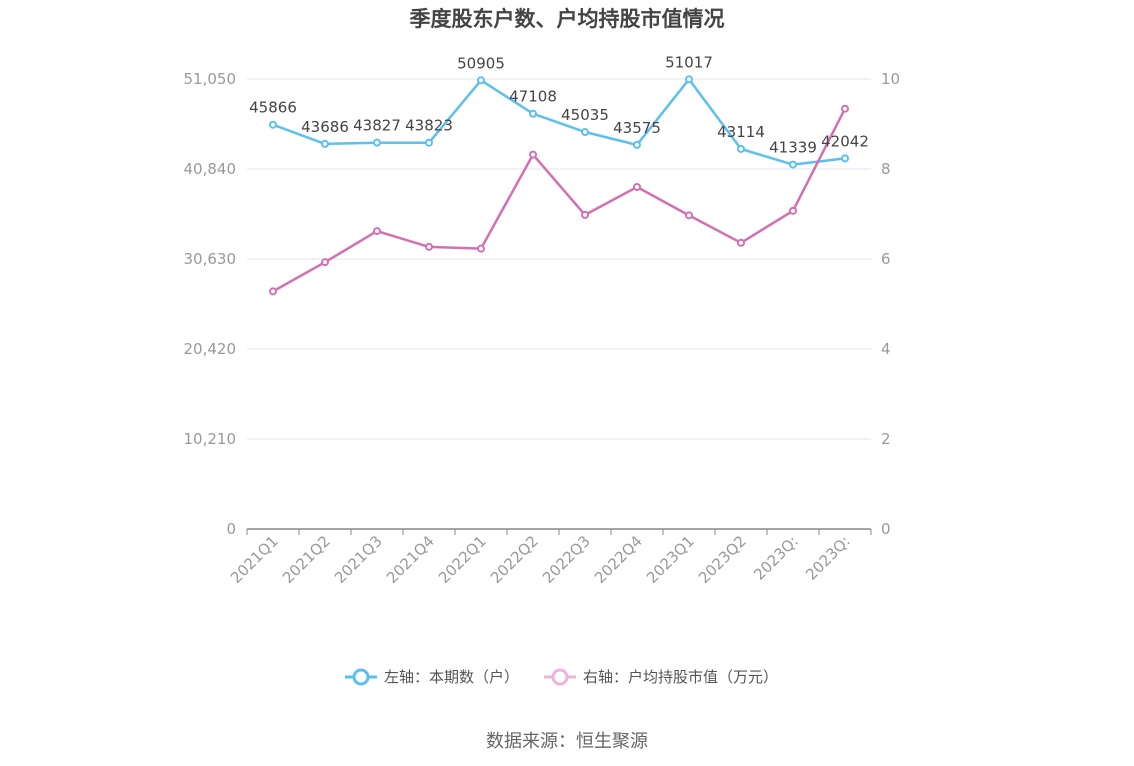  Describe the element at coordinates (210, 79) in the screenshot. I see `left-axis-tick-label: 51,050` at that location.